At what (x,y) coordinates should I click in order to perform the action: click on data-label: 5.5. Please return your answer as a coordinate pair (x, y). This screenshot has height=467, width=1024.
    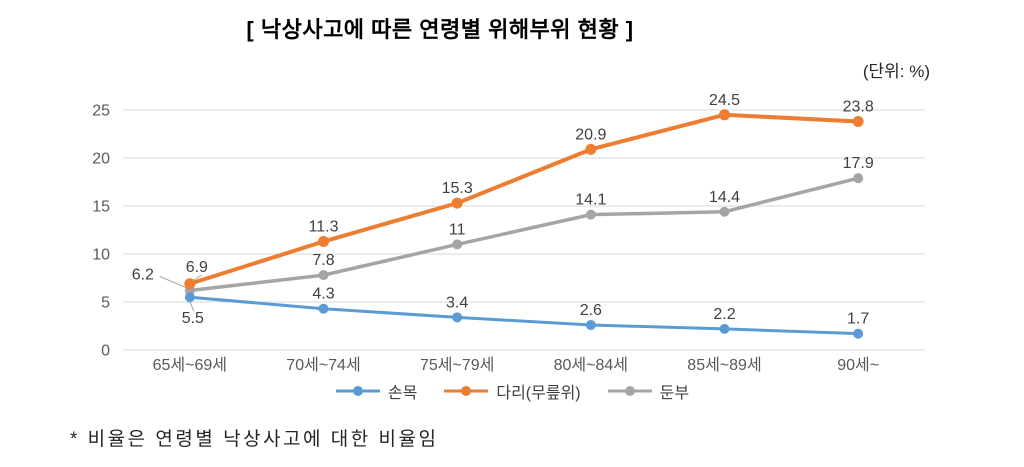
    Looking at the image, I should click on (193, 318).